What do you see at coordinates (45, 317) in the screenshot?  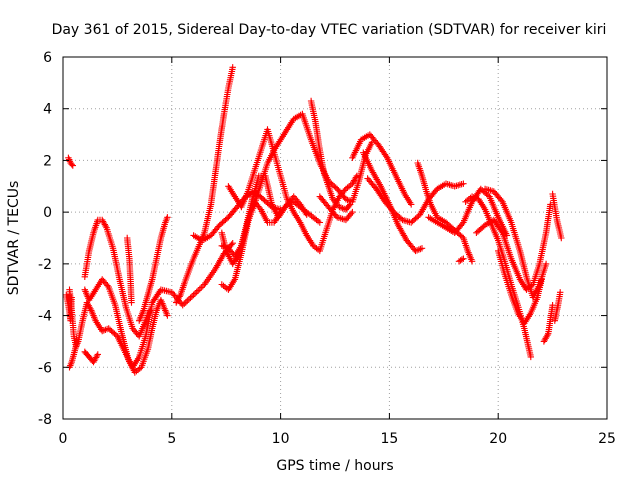 I see `y-tick-label: -4` at bounding box center [45, 317].